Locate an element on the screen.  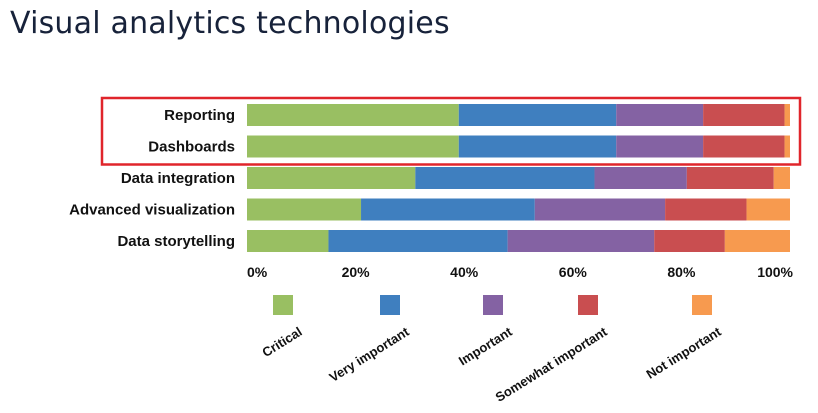
bar-data-storytelling-somewhat-important is located at coordinates (689, 241).